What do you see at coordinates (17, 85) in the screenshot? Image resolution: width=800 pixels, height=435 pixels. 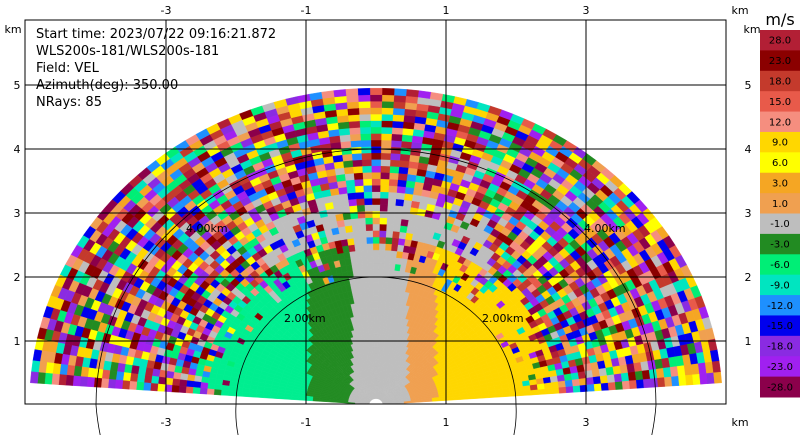 I see `y-tick-left-5: 5` at bounding box center [17, 85].